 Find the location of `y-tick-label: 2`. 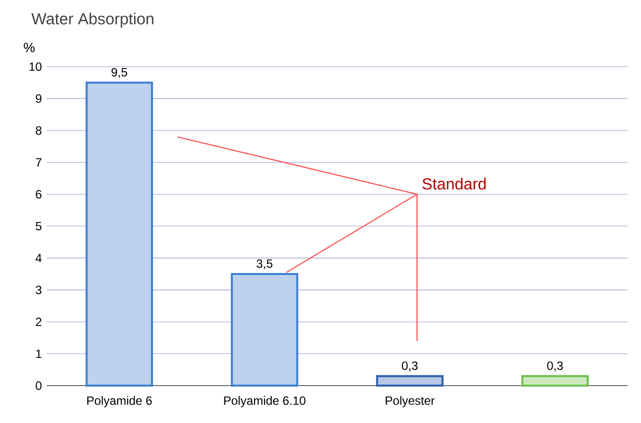

y-tick-label: 2 is located at coordinates (39, 322).